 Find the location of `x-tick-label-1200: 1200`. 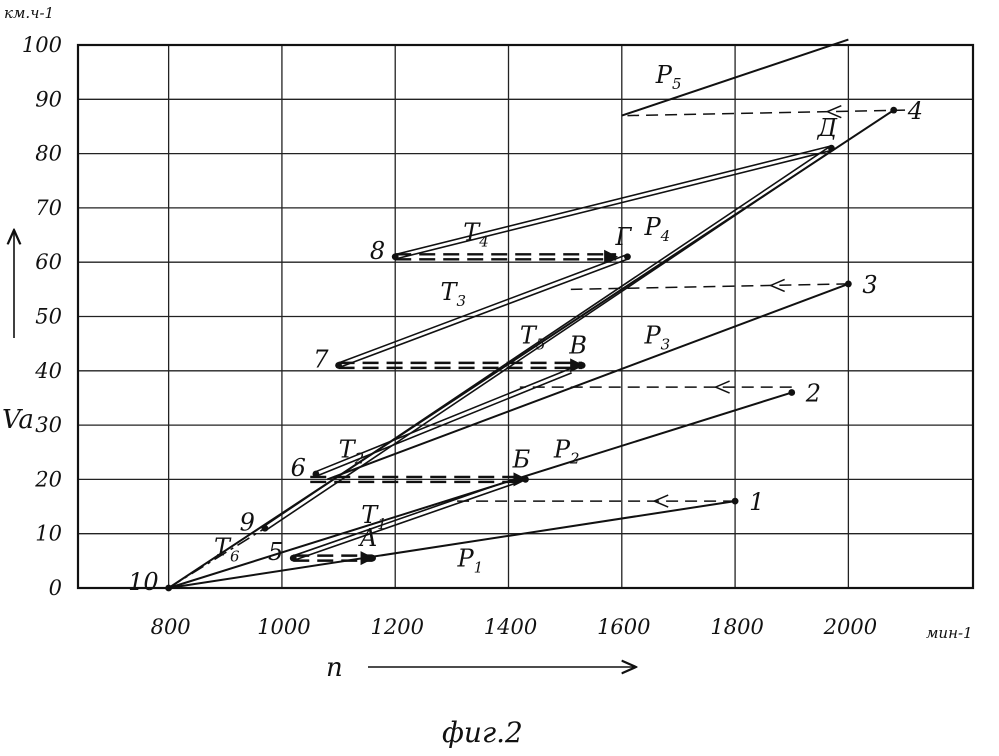

x-tick-label-1200: 1200 is located at coordinates (396, 627).